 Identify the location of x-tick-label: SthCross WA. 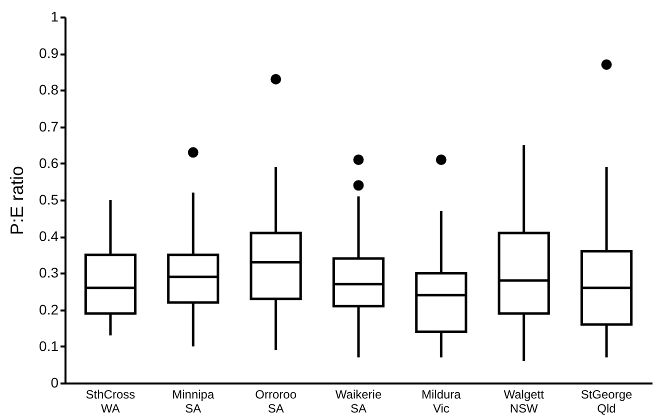
(111, 402).